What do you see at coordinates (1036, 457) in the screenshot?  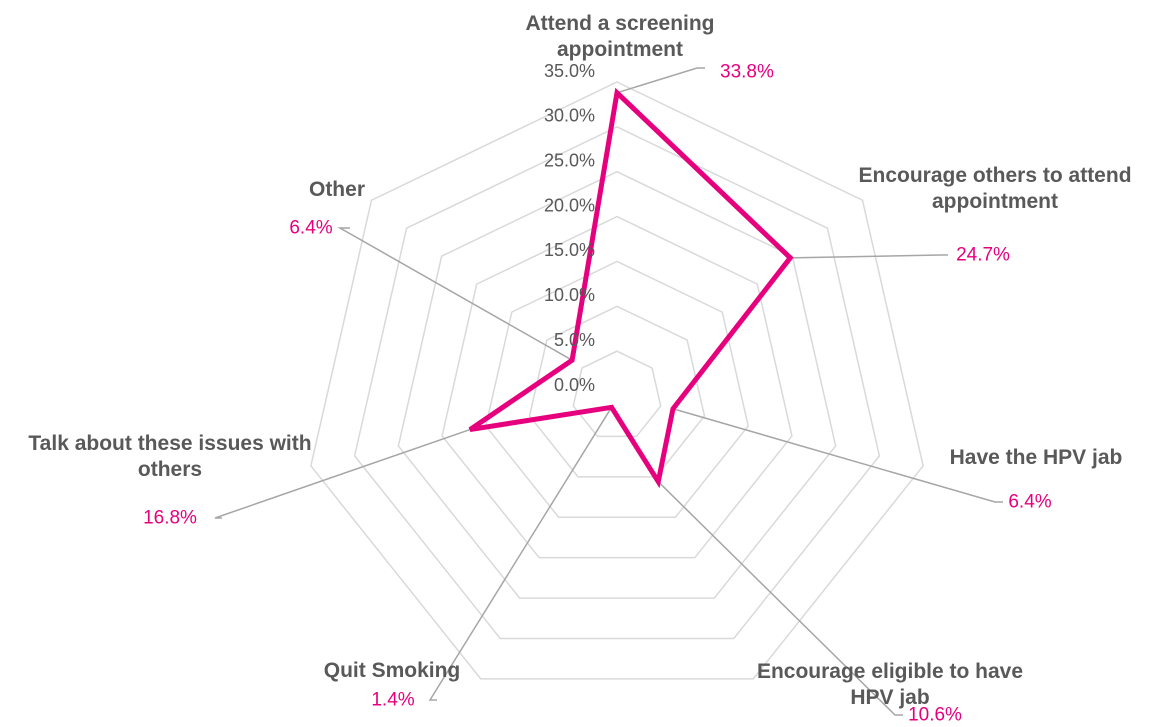 I see `category-label: Have the HPV jab` at bounding box center [1036, 457].